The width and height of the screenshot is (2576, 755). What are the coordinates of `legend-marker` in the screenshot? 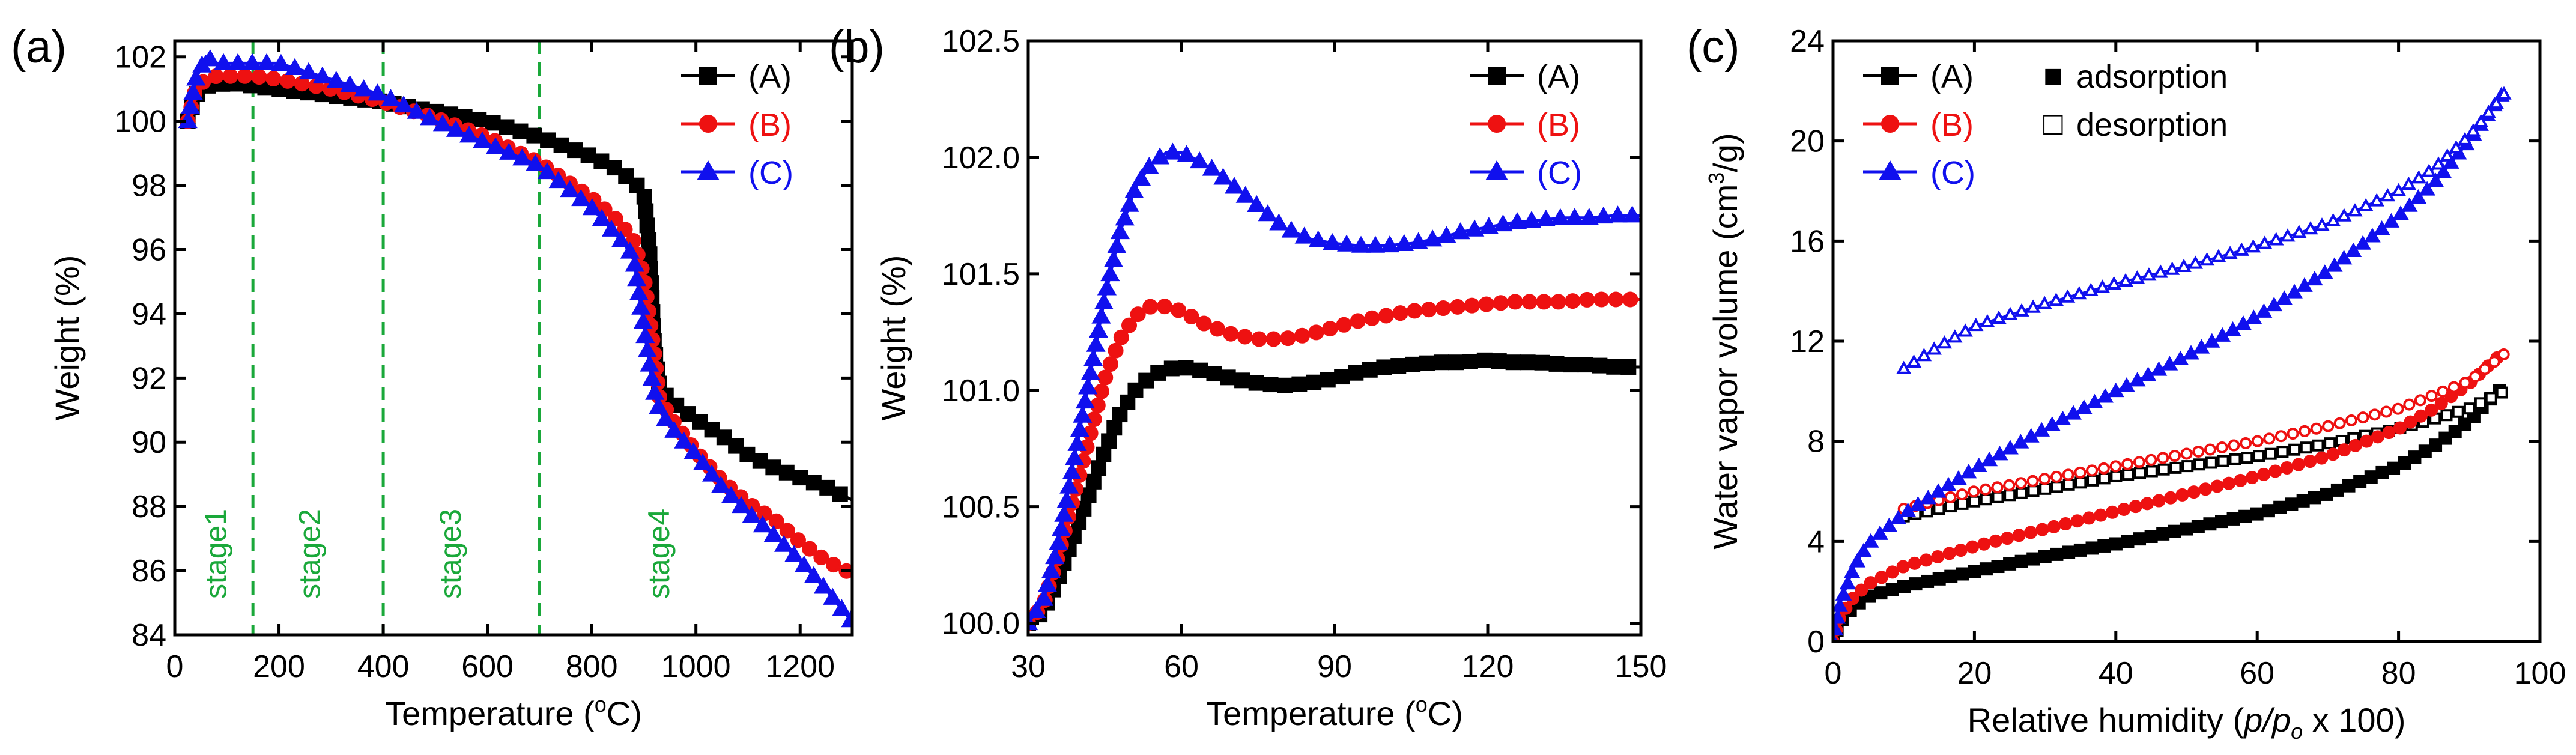 It's located at (1497, 124).